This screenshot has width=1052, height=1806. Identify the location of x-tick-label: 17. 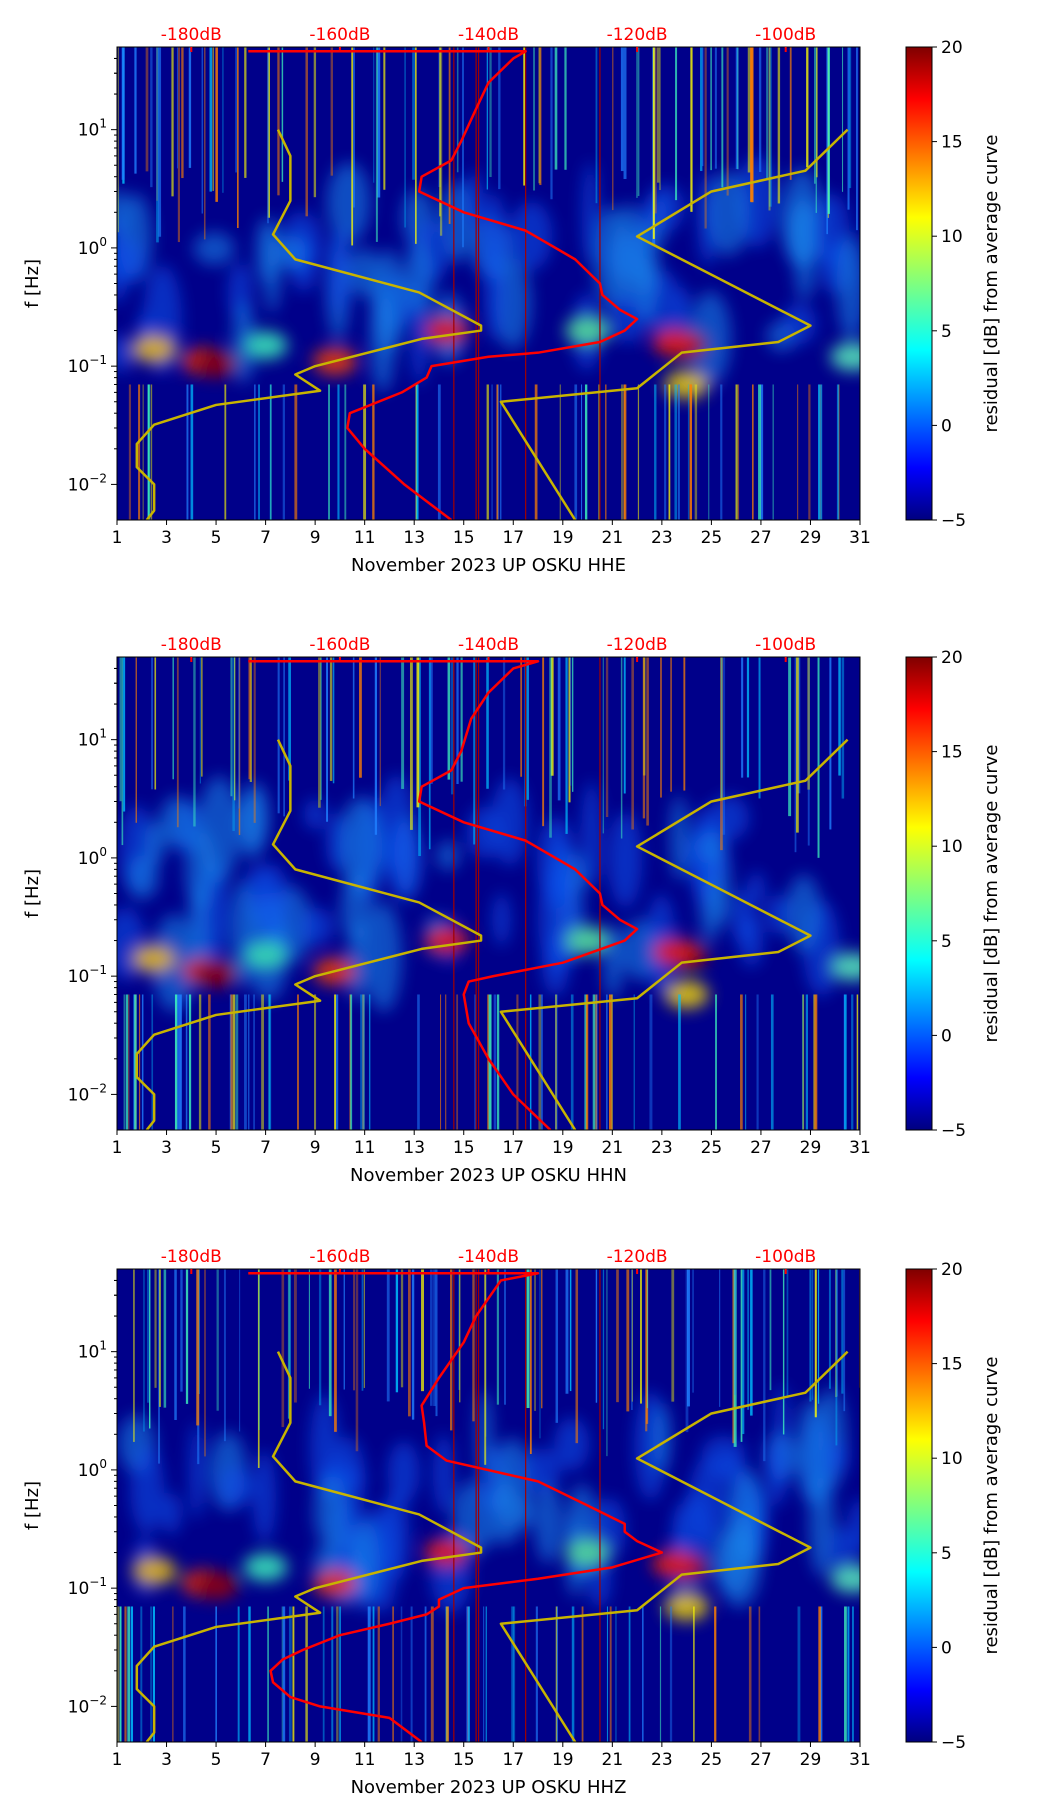
(513, 1760).